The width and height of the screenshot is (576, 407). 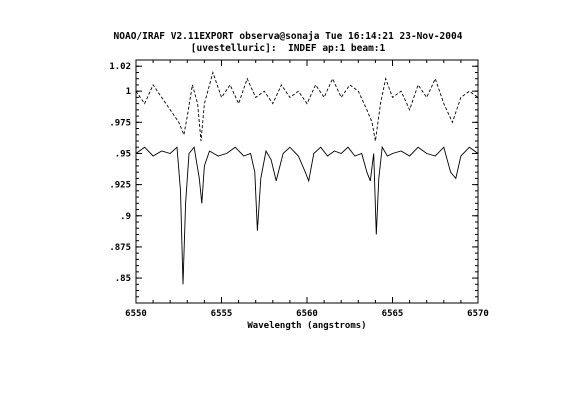 I want to click on y-tick-label: .875, so click(x=120, y=248).